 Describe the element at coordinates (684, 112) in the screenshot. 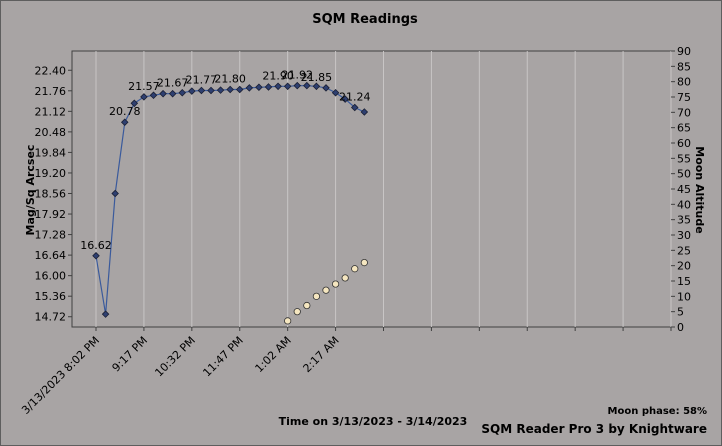

I see `right-tick-label: 70` at that location.